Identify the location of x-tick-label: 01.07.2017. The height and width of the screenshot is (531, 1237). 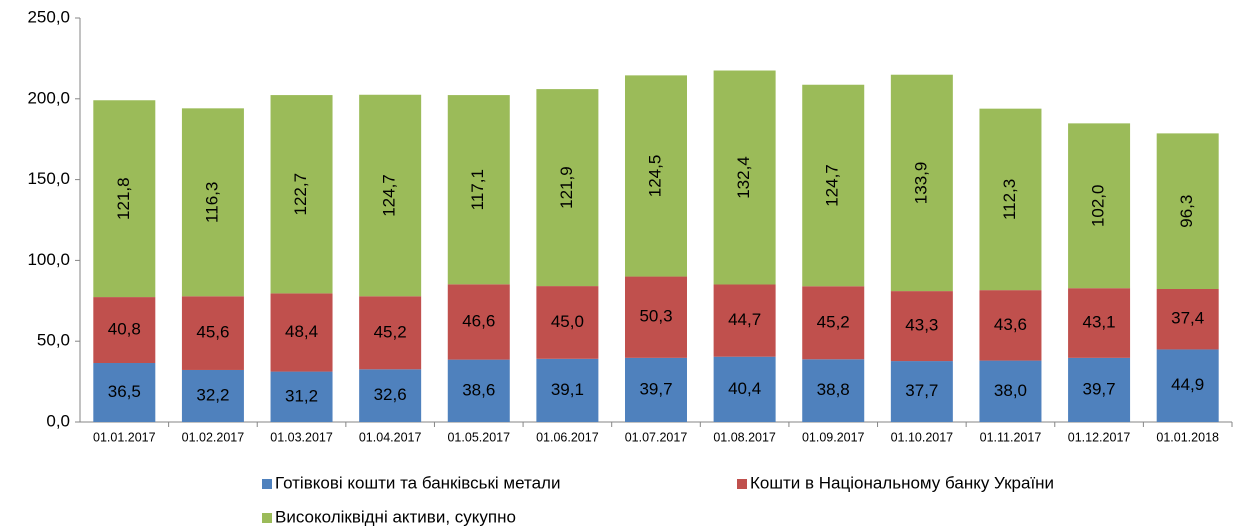
(656, 437).